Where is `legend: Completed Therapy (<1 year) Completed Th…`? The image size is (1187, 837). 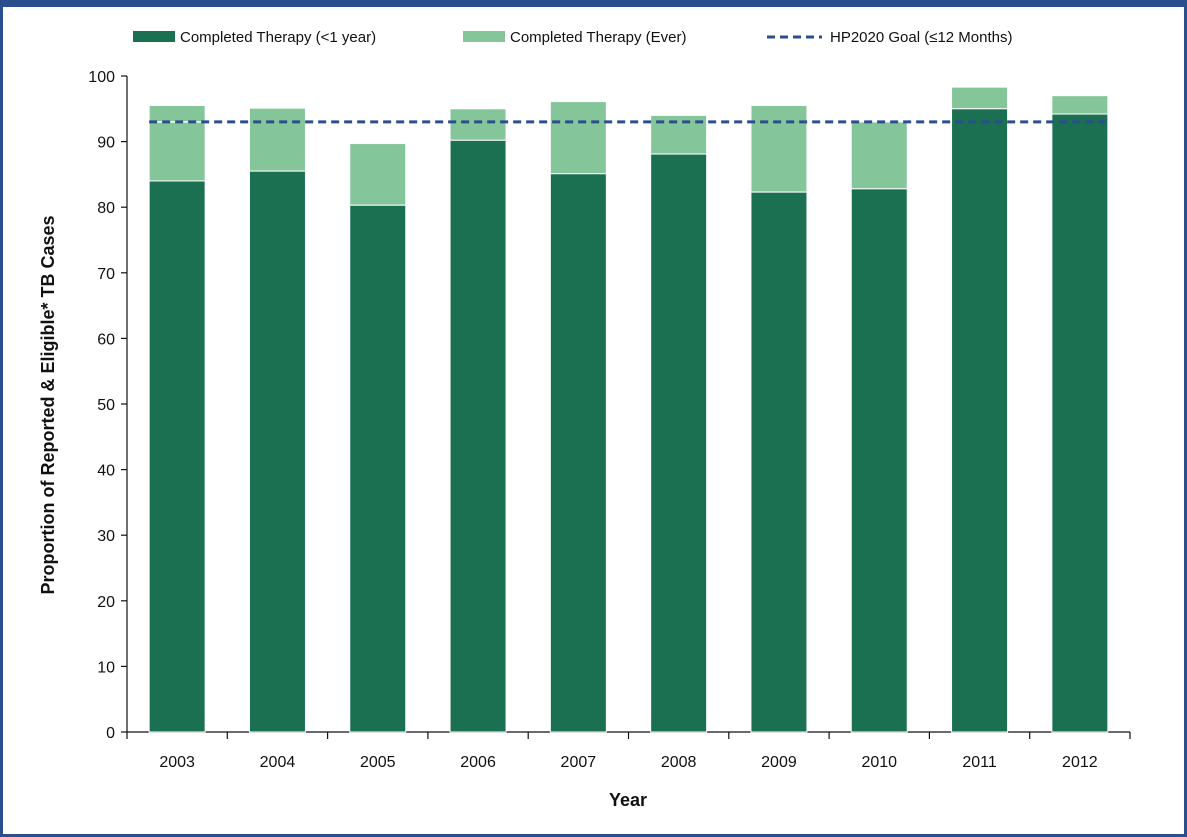 legend: Completed Therapy (<1 year) Completed Th… is located at coordinates (573, 37).